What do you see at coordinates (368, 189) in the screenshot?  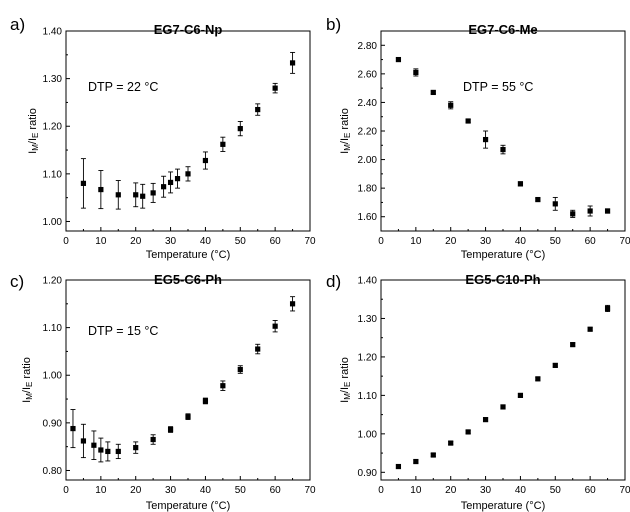 I see `y-tick-label: 1.80` at bounding box center [368, 189].